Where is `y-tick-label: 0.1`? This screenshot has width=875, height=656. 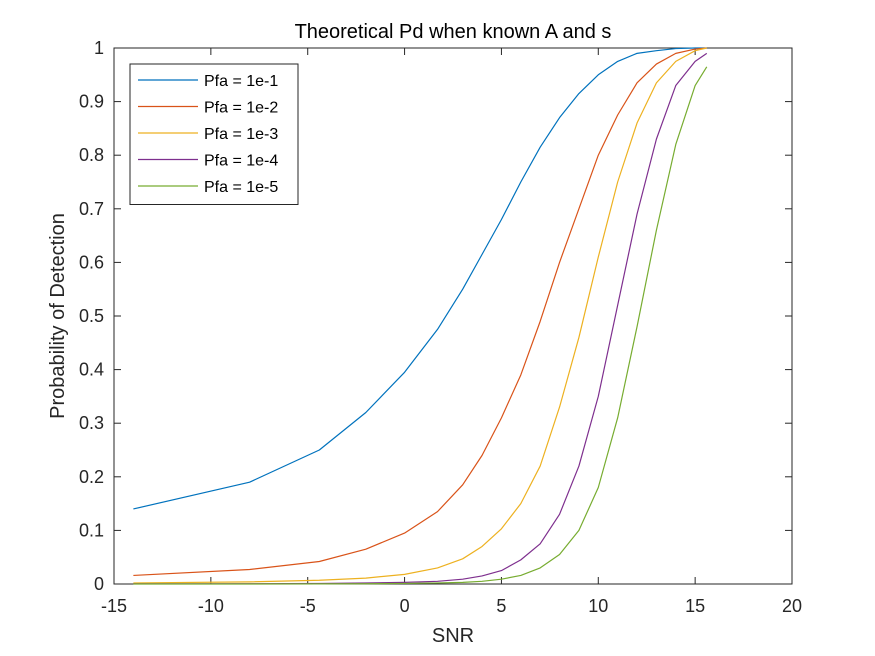
y-tick-label: 0.1 is located at coordinates (91, 530).